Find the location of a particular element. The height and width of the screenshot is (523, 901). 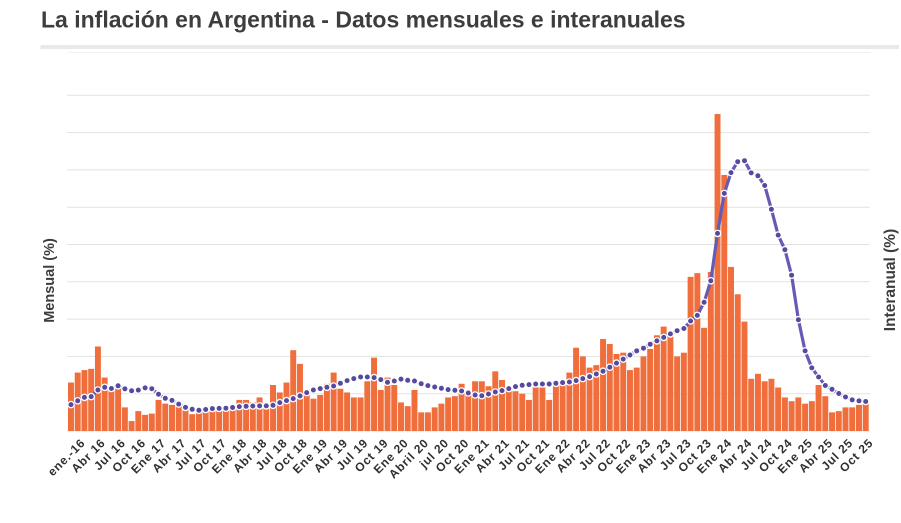

svg-text: Mensual (%) is located at coordinates (50, 280).